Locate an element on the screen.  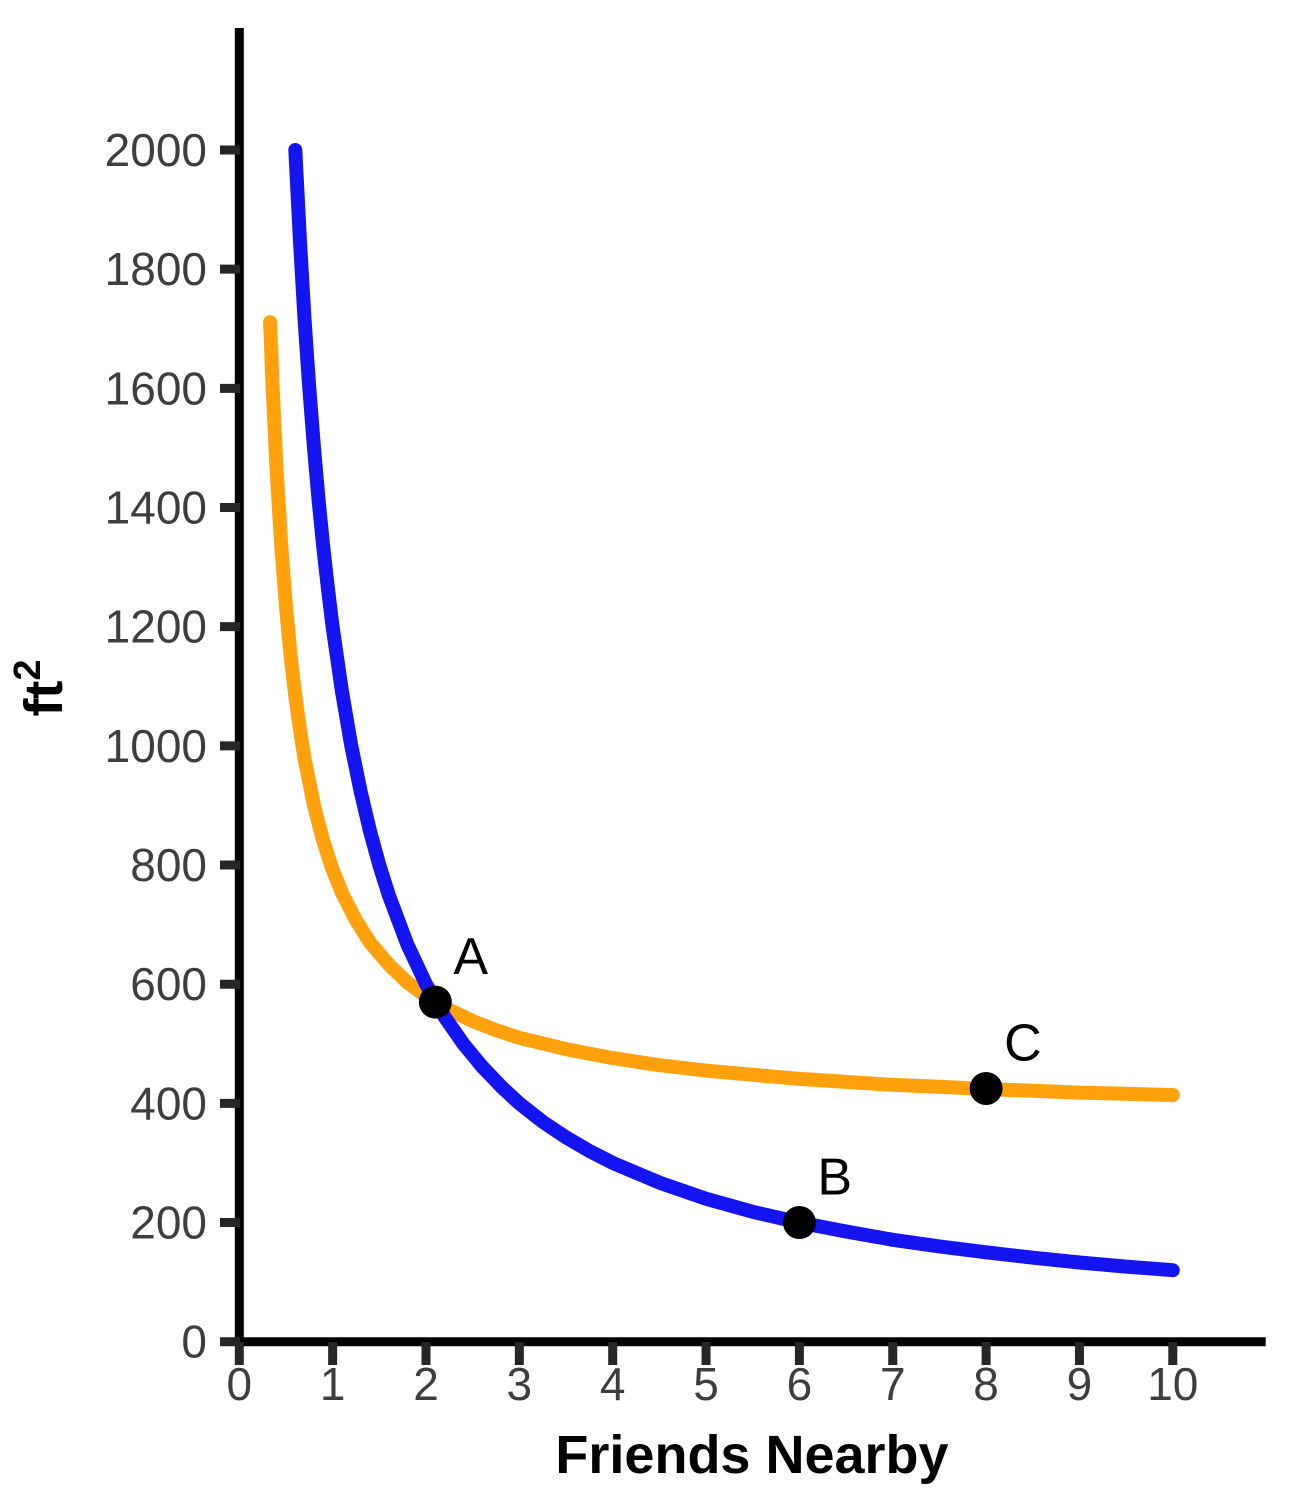
y-tick-label: 1400 is located at coordinates (156, 508).